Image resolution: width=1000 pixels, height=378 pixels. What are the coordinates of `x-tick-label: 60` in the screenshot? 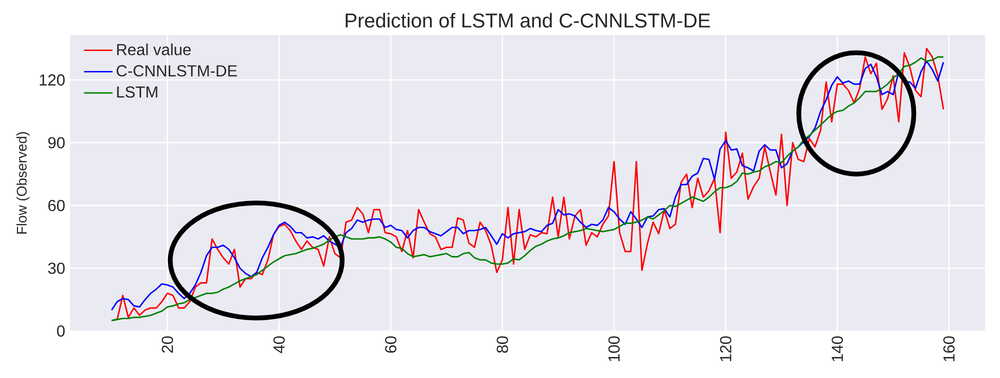 It's located at (390, 344).